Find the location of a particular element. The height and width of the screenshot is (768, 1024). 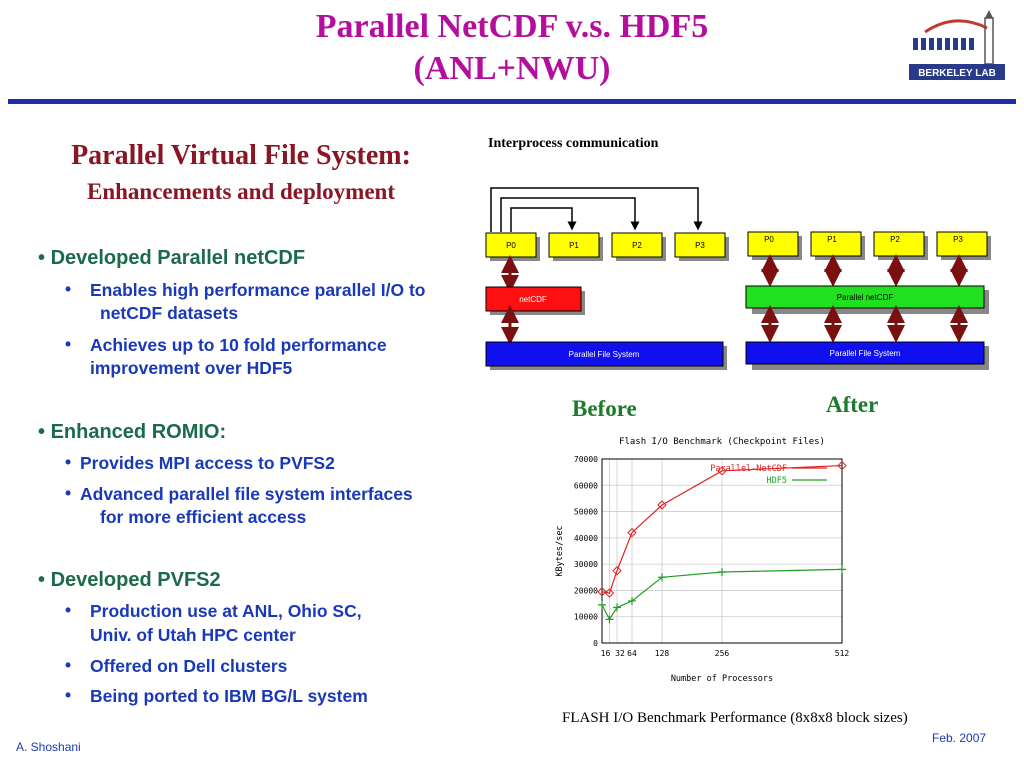

sub-bullet-text: Being ported to IBM BG/L system is located at coordinates (229, 696).